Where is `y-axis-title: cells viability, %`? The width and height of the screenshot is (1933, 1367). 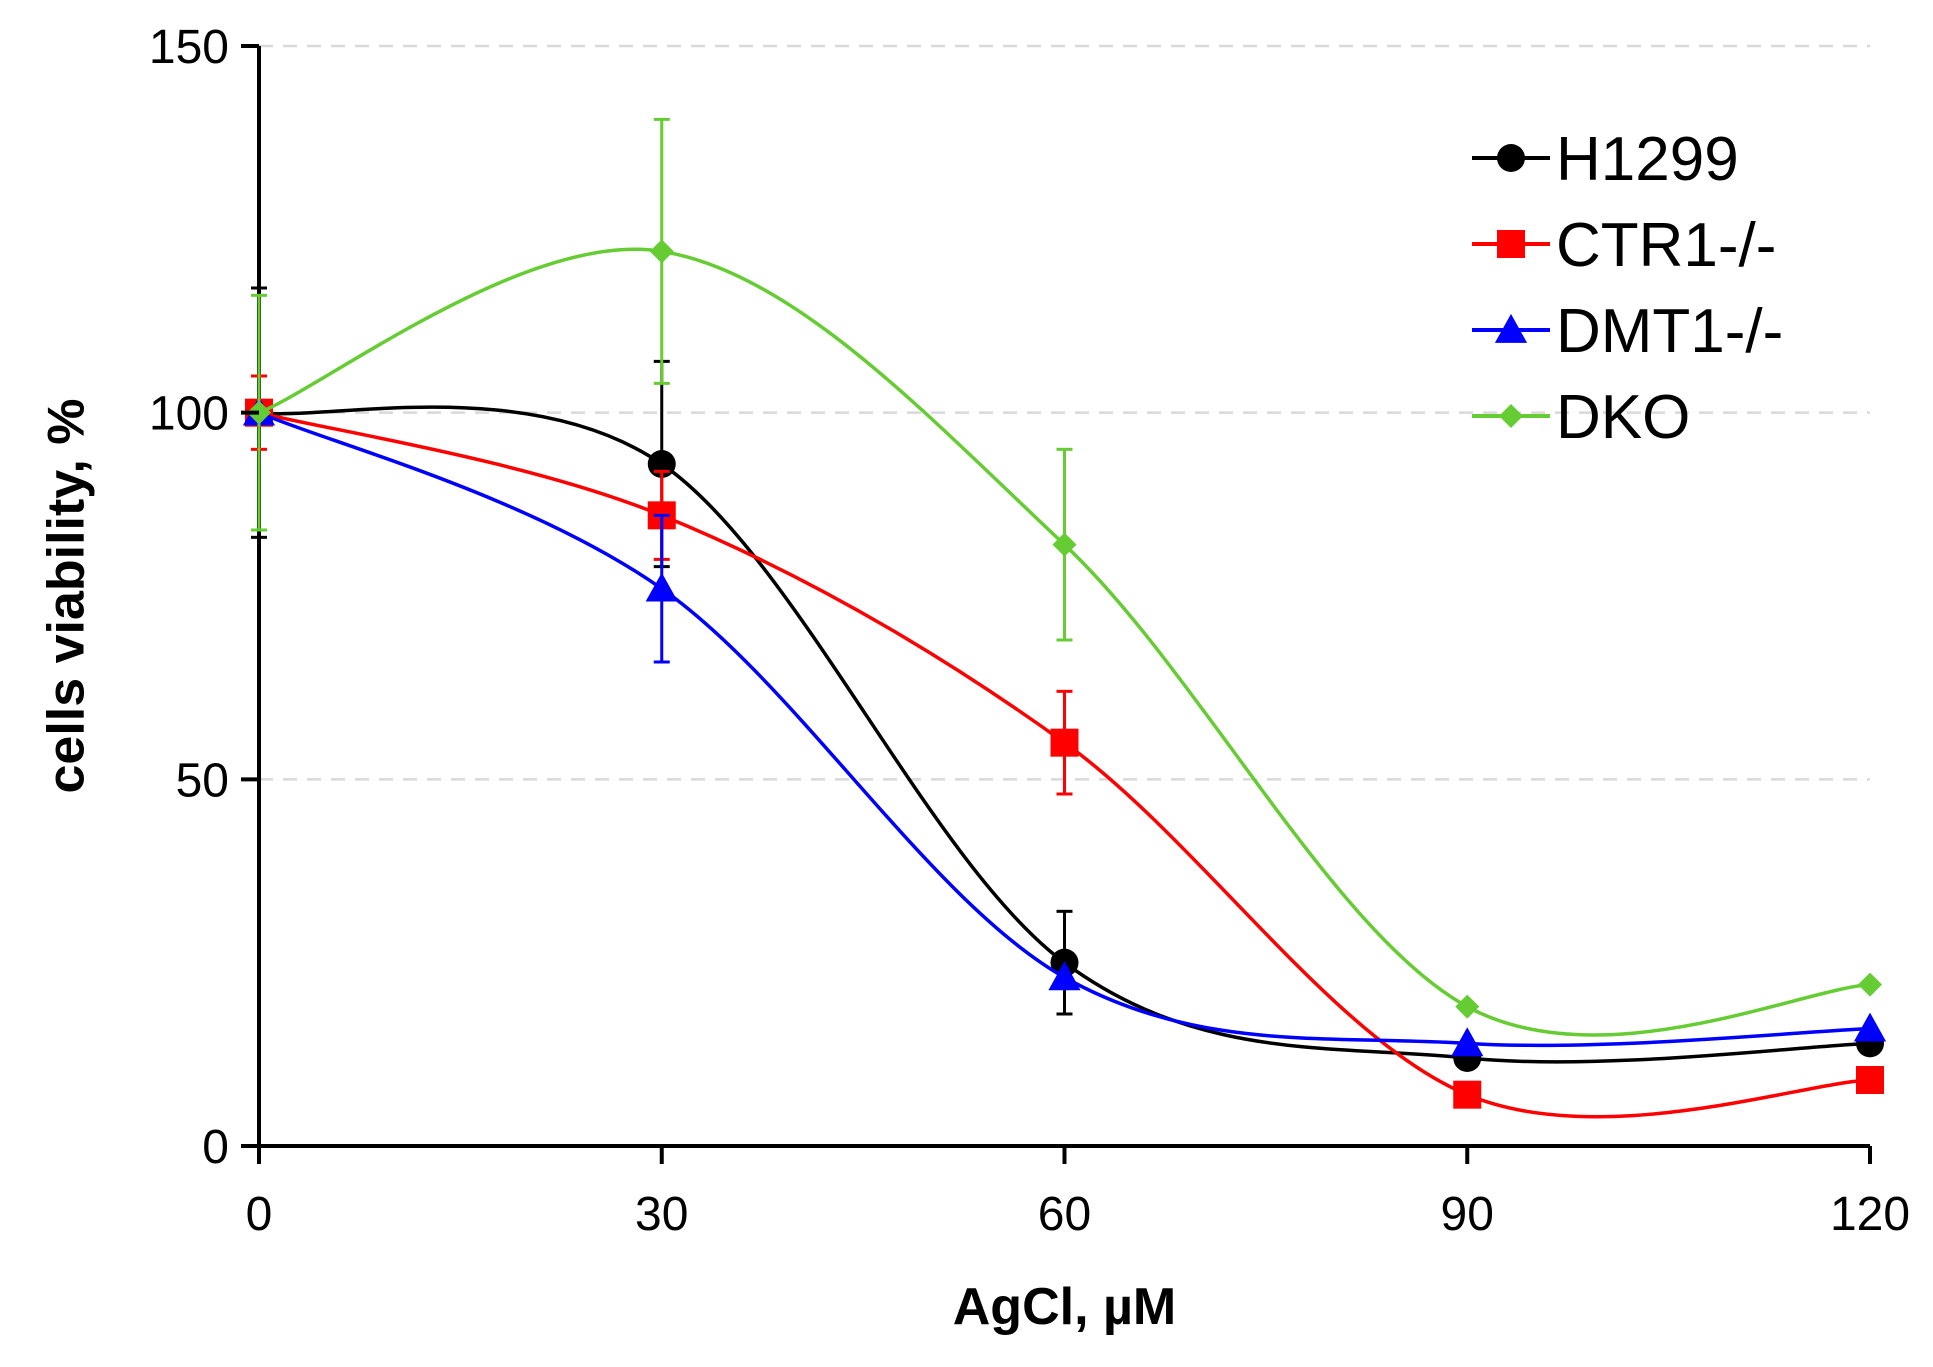 y-axis-title: cells viability, % is located at coordinates (67, 595).